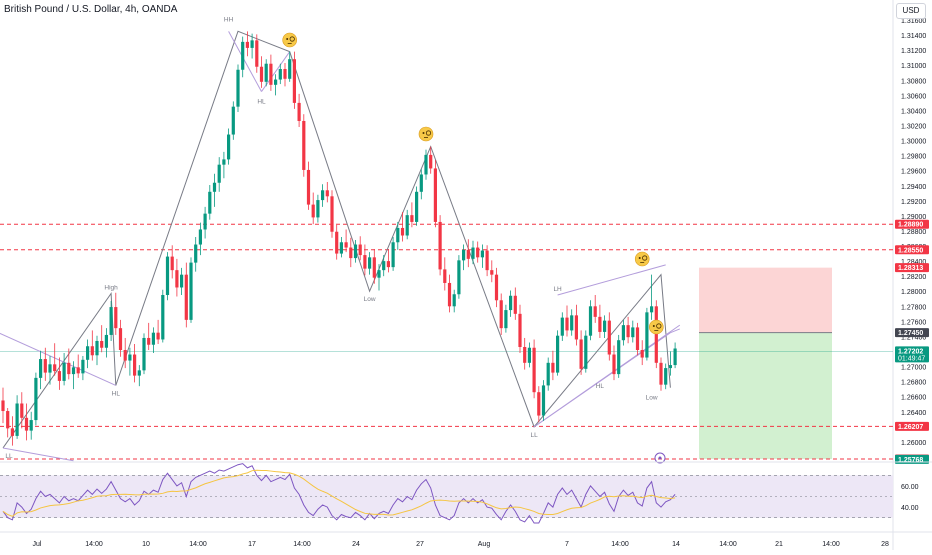  What do you see at coordinates (261, 101) in the screenshot?
I see `swing-label: HL` at bounding box center [261, 101].